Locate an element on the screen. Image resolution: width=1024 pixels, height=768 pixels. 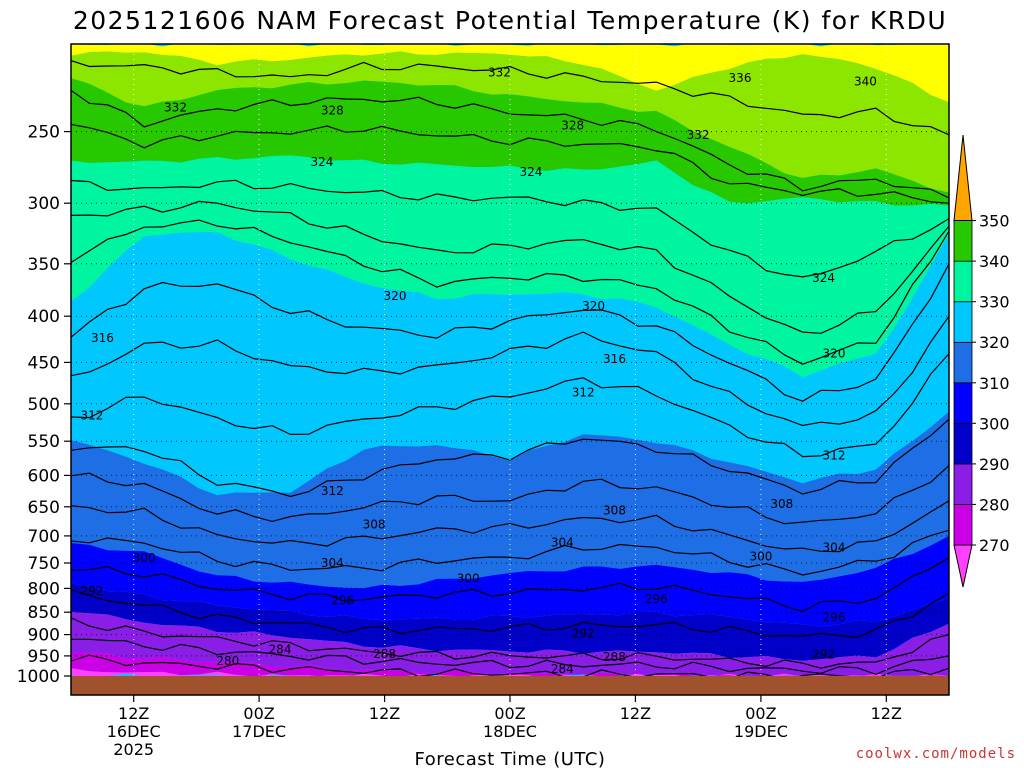
y-tick-label: 950 is located at coordinates (44, 657).